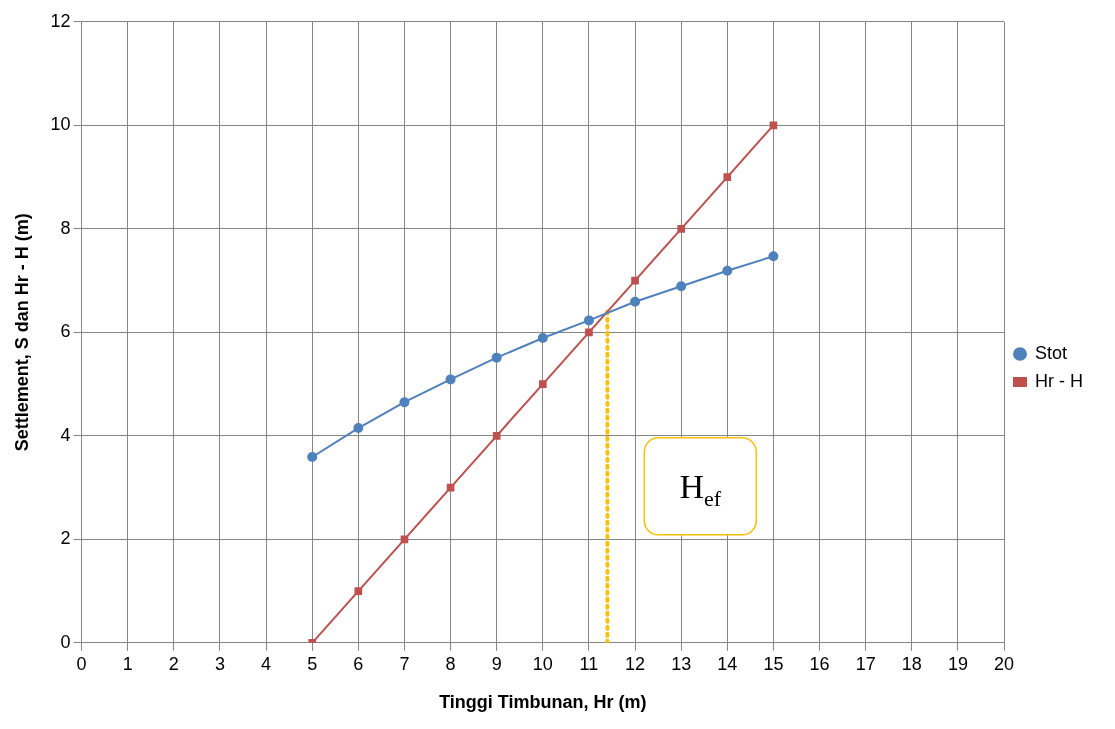 The image size is (1115, 729). I want to click on y-tick-label: 4, so click(65, 434).